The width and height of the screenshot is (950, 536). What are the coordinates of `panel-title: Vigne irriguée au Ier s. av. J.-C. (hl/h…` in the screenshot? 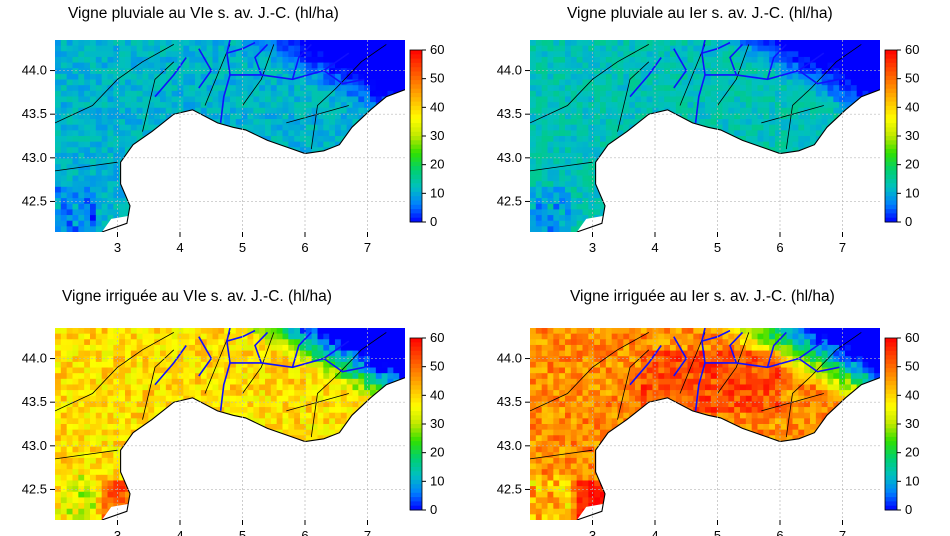 It's located at (702, 296).